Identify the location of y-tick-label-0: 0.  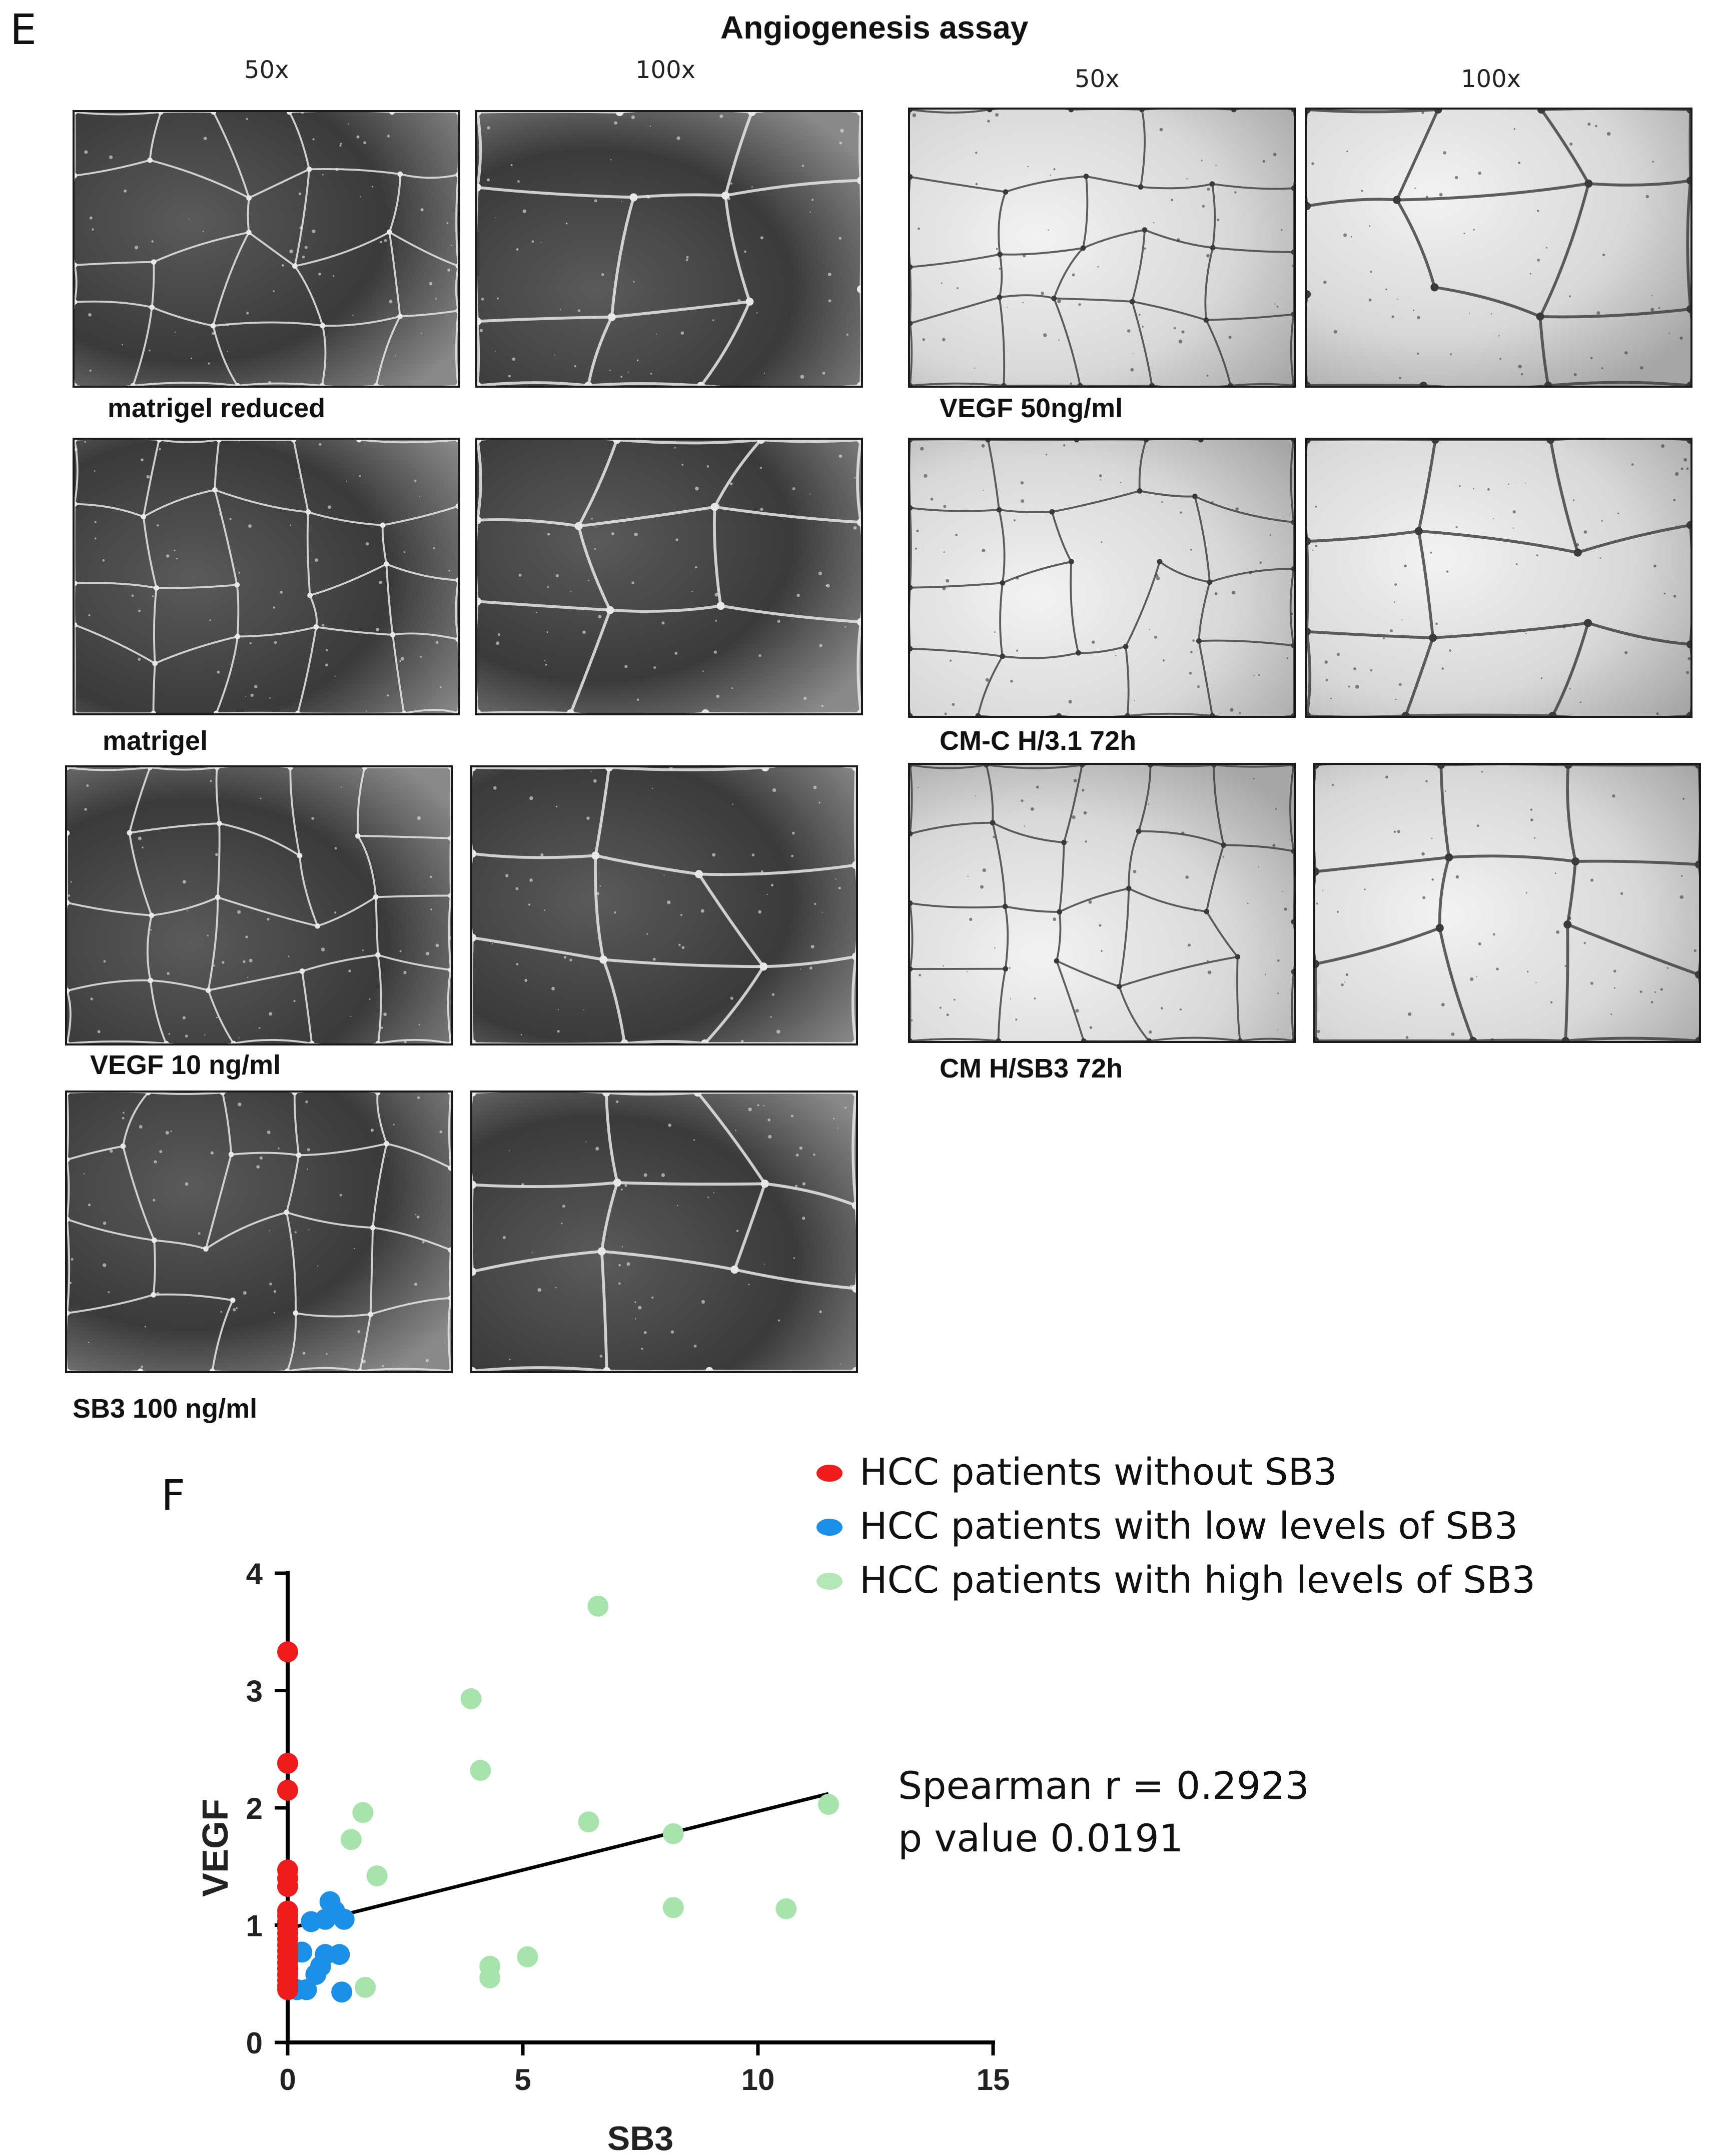
(255, 2043).